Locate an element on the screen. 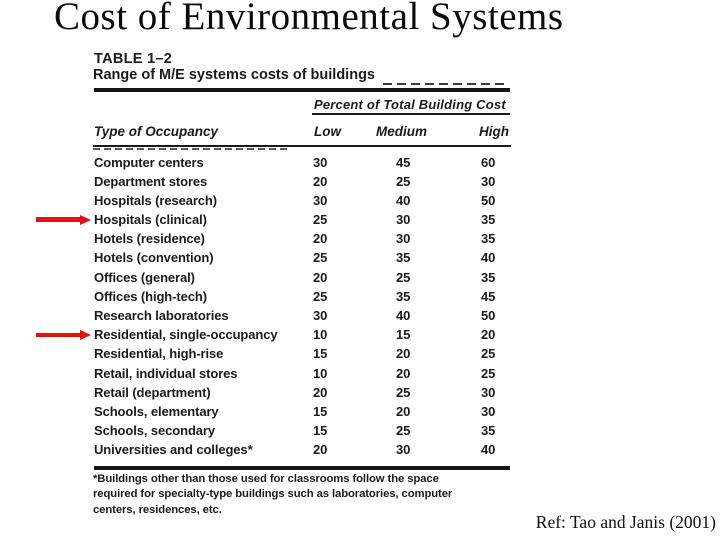 The image size is (720, 540). column-header-high: High is located at coordinates (494, 131).